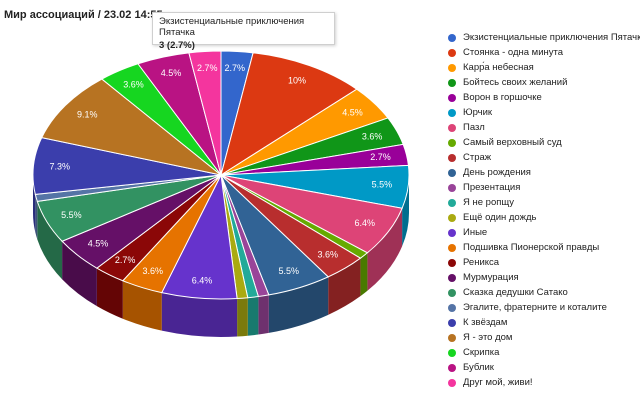  I want to click on legend-label: Карр́а небесная, so click(498, 67).